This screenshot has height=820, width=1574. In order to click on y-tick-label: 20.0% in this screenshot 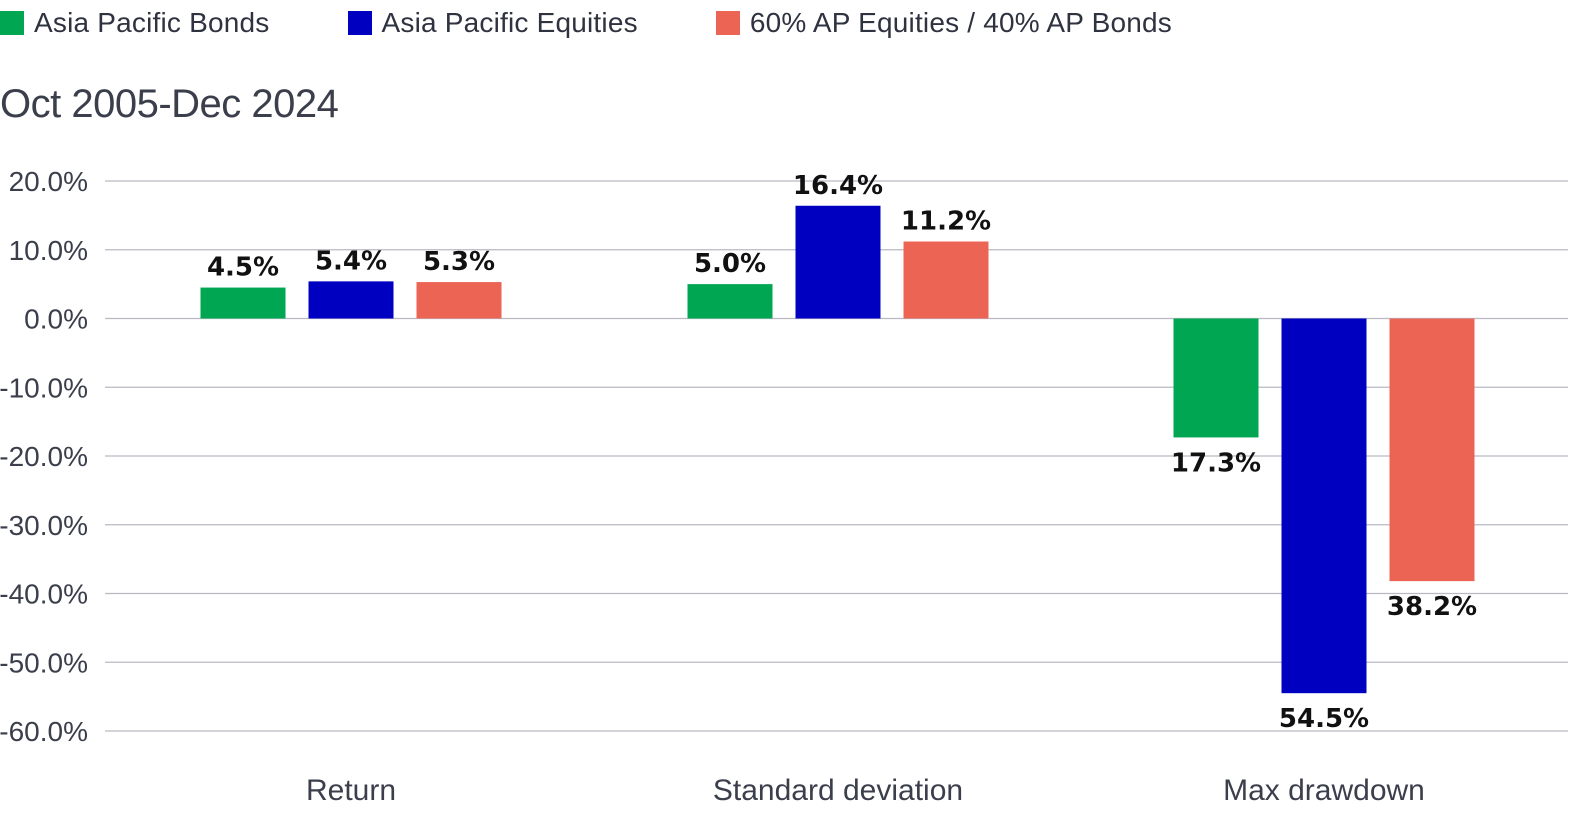, I will do `click(48, 181)`.